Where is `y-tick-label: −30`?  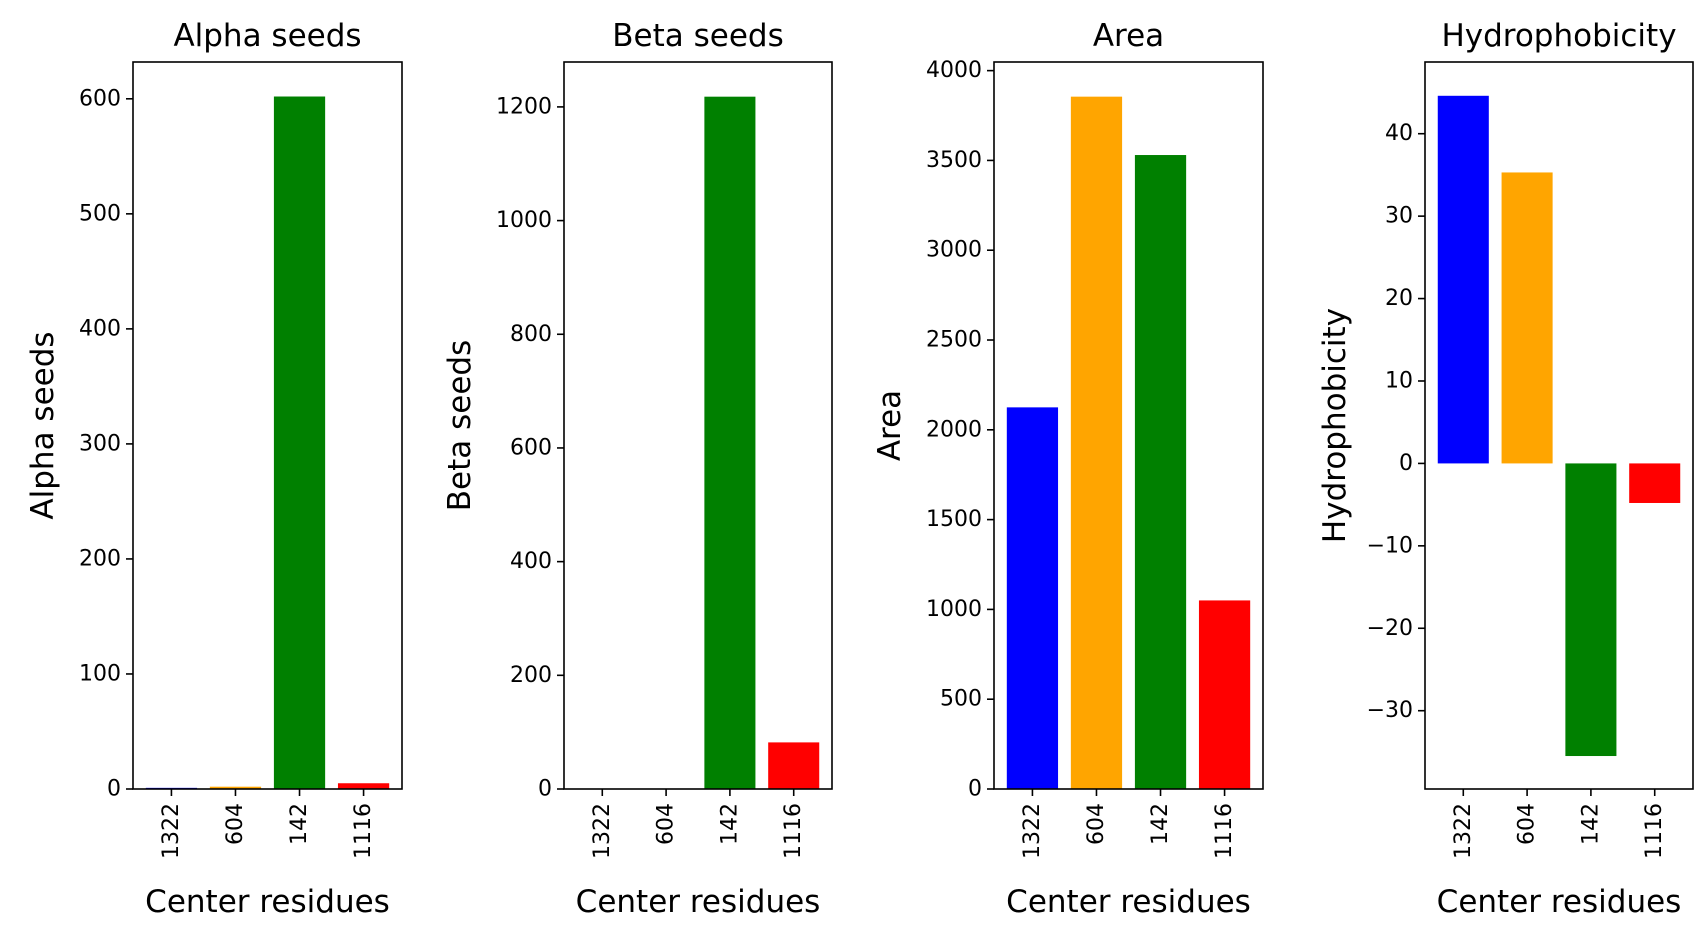 y-tick-label: −30 is located at coordinates (1390, 710).